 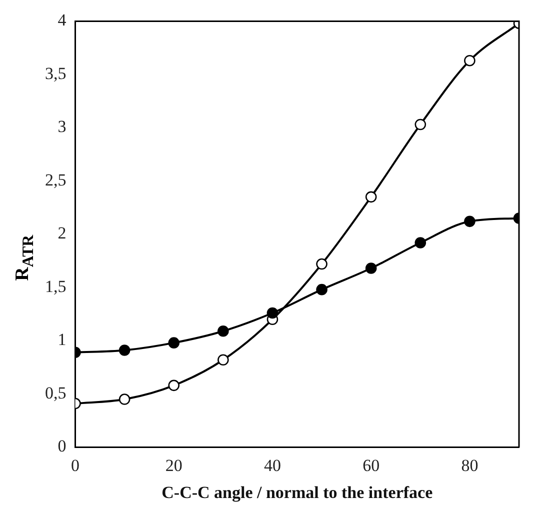 What do you see at coordinates (173, 465) in the screenshot?
I see `x-tick-label: 20` at bounding box center [173, 465].